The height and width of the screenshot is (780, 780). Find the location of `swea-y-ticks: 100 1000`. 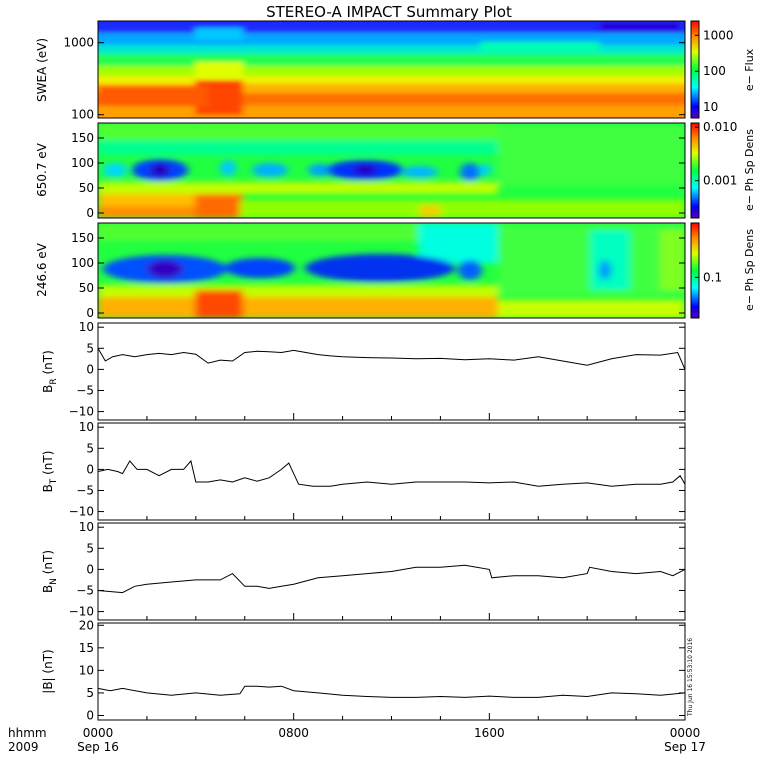

swea-y-ticks: 100 1000 is located at coordinates (374, 79).